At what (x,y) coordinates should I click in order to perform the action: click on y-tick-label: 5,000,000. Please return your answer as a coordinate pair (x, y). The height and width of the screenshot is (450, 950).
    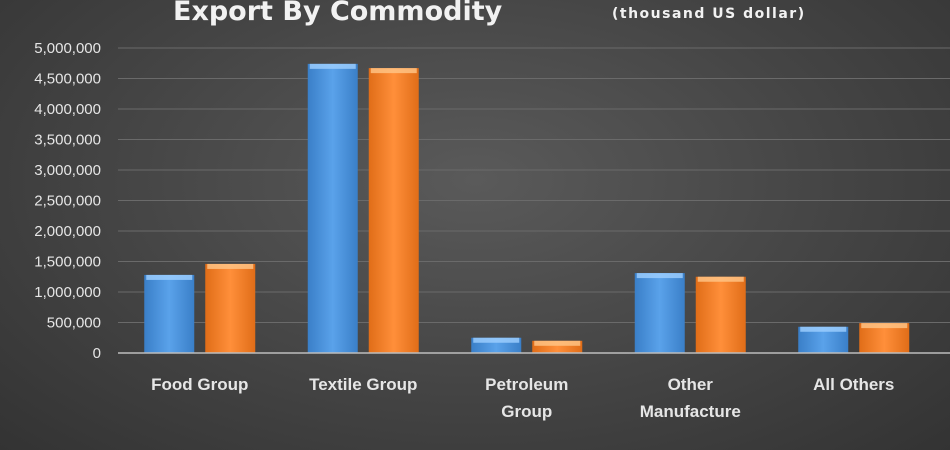
    Looking at the image, I should click on (67, 48).